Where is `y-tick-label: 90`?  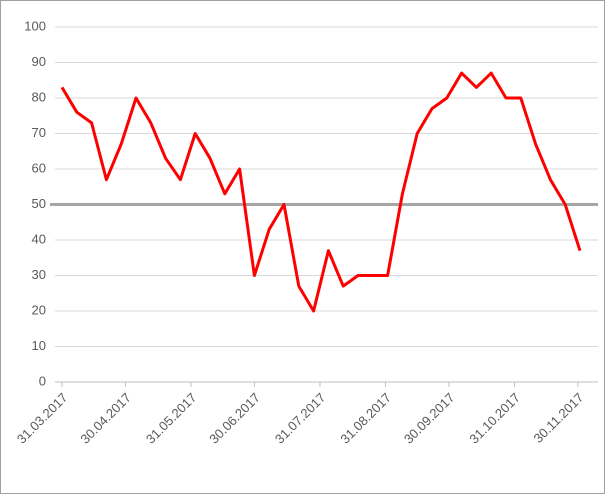
y-tick-label: 90 is located at coordinates (39, 61).